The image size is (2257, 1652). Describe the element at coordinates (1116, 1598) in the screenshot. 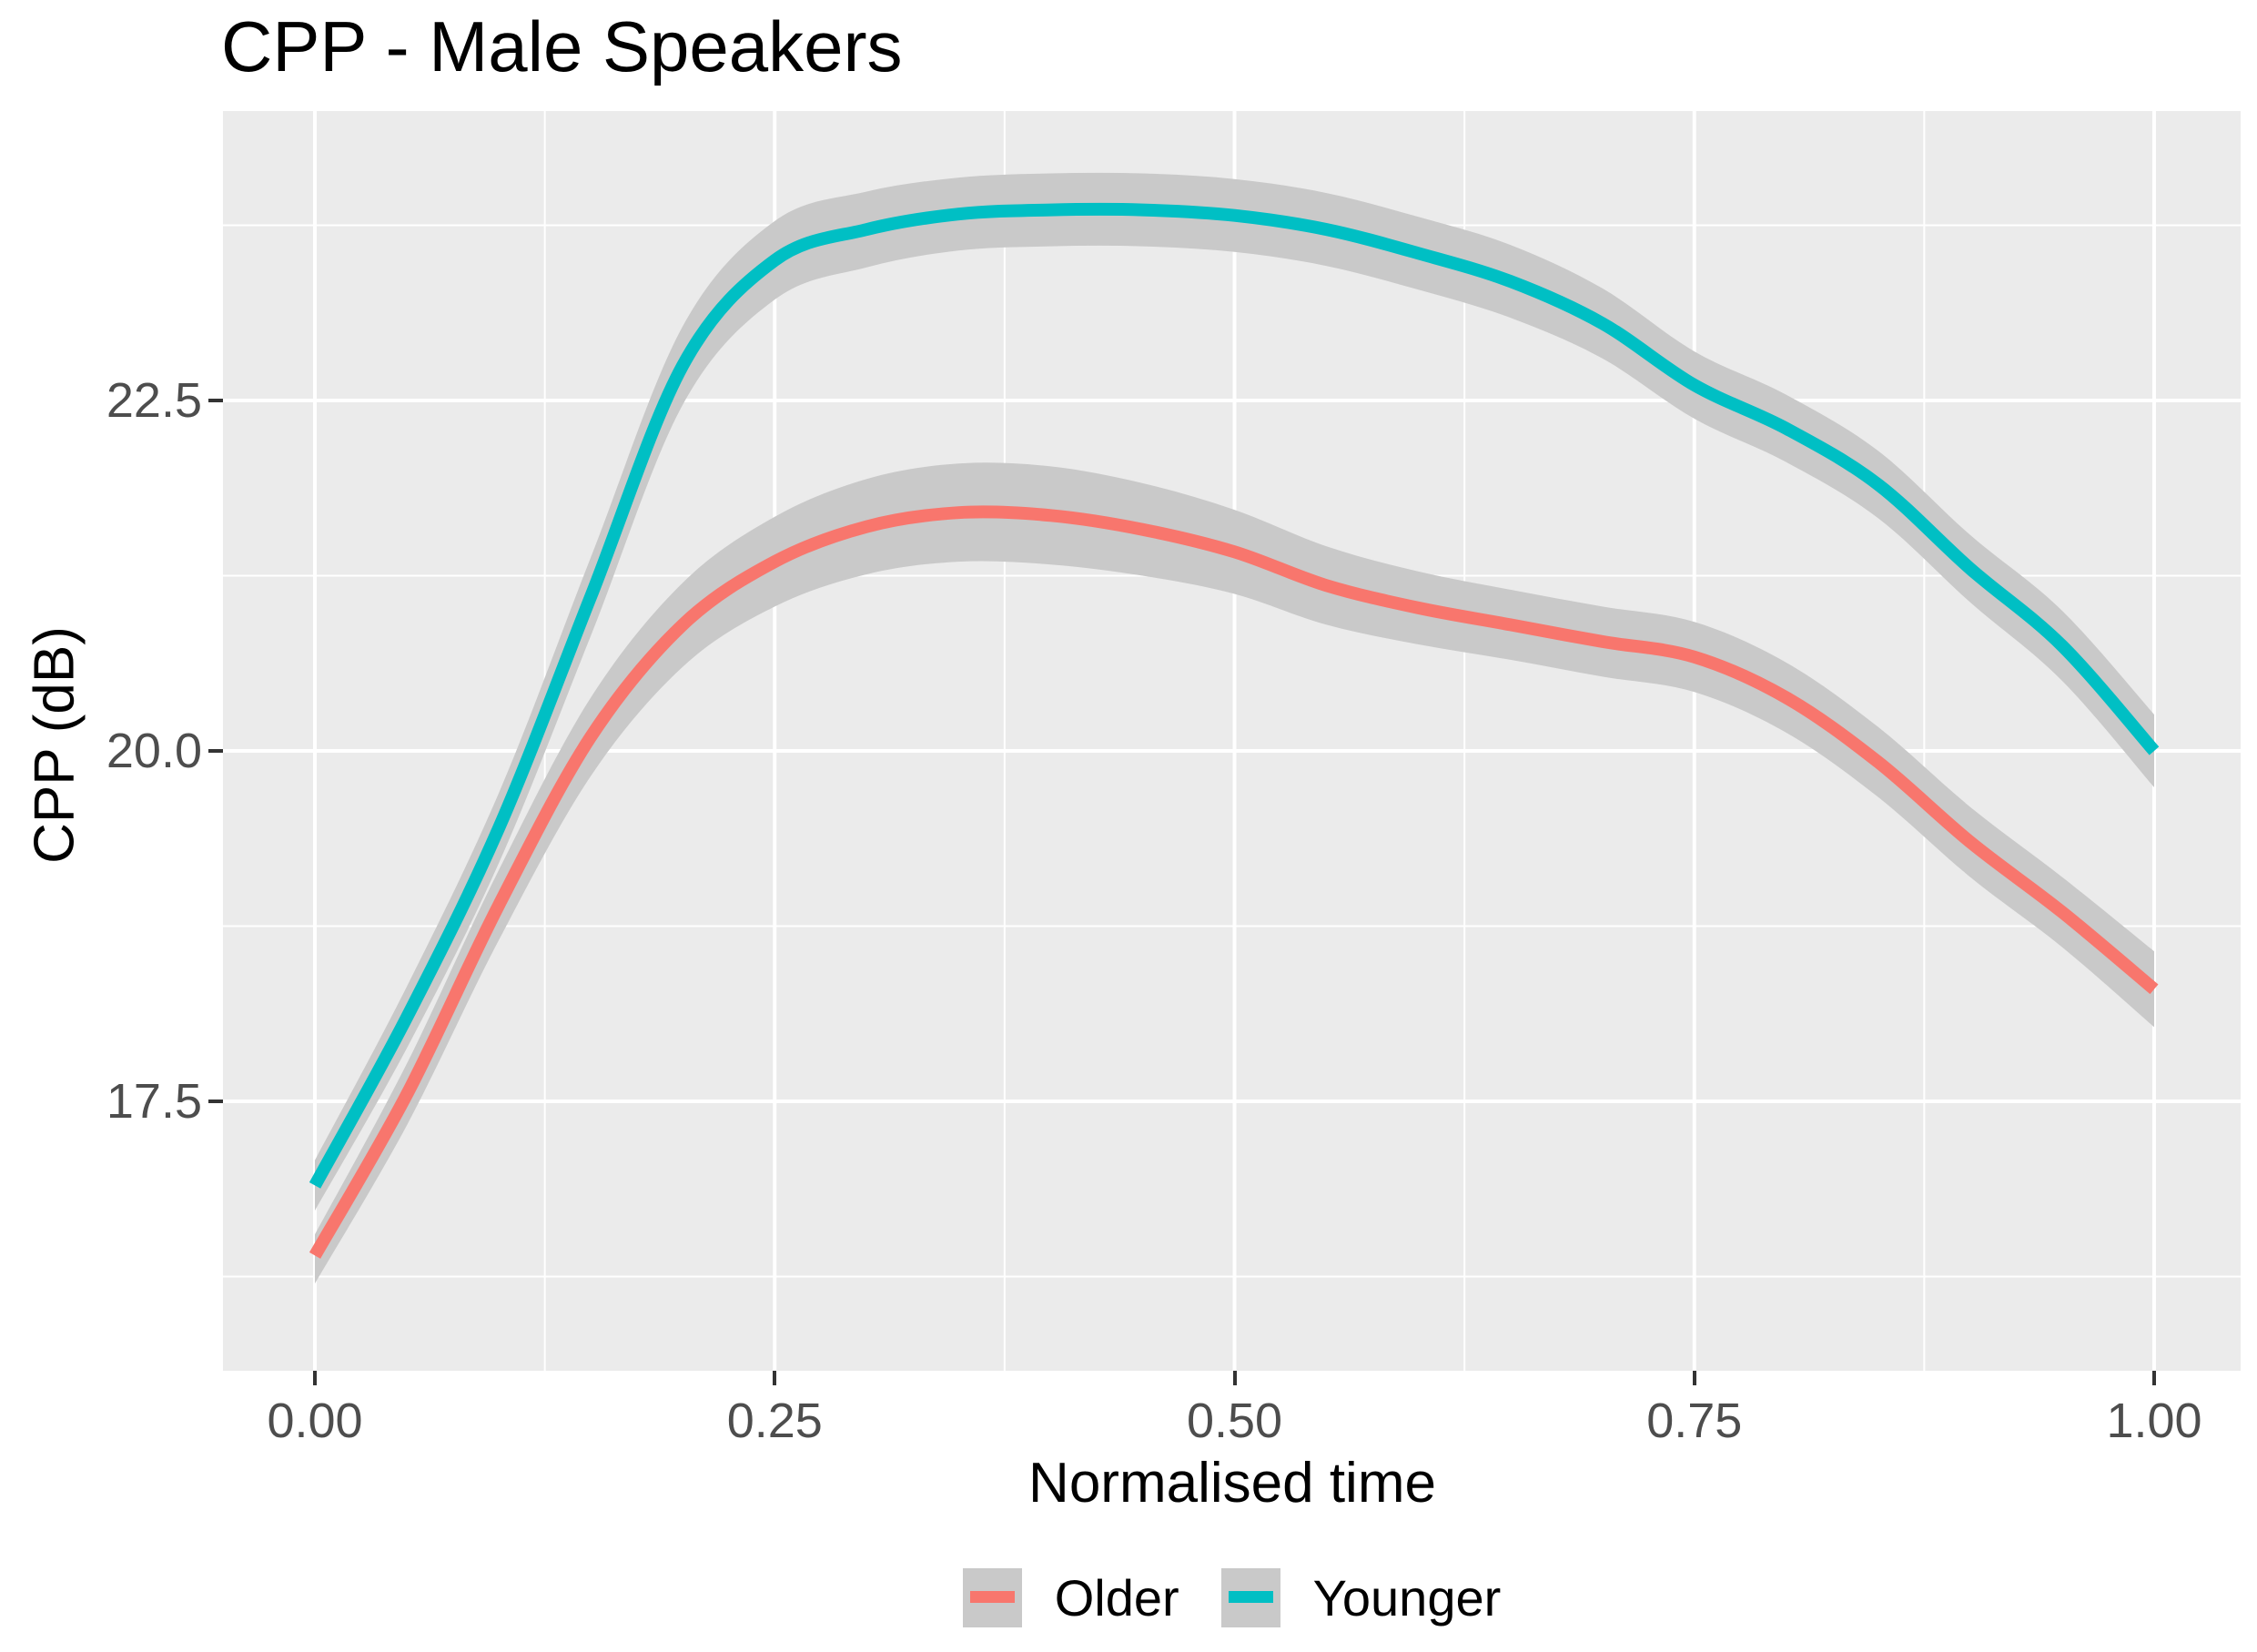

I see `legend-label-older: Older` at that location.